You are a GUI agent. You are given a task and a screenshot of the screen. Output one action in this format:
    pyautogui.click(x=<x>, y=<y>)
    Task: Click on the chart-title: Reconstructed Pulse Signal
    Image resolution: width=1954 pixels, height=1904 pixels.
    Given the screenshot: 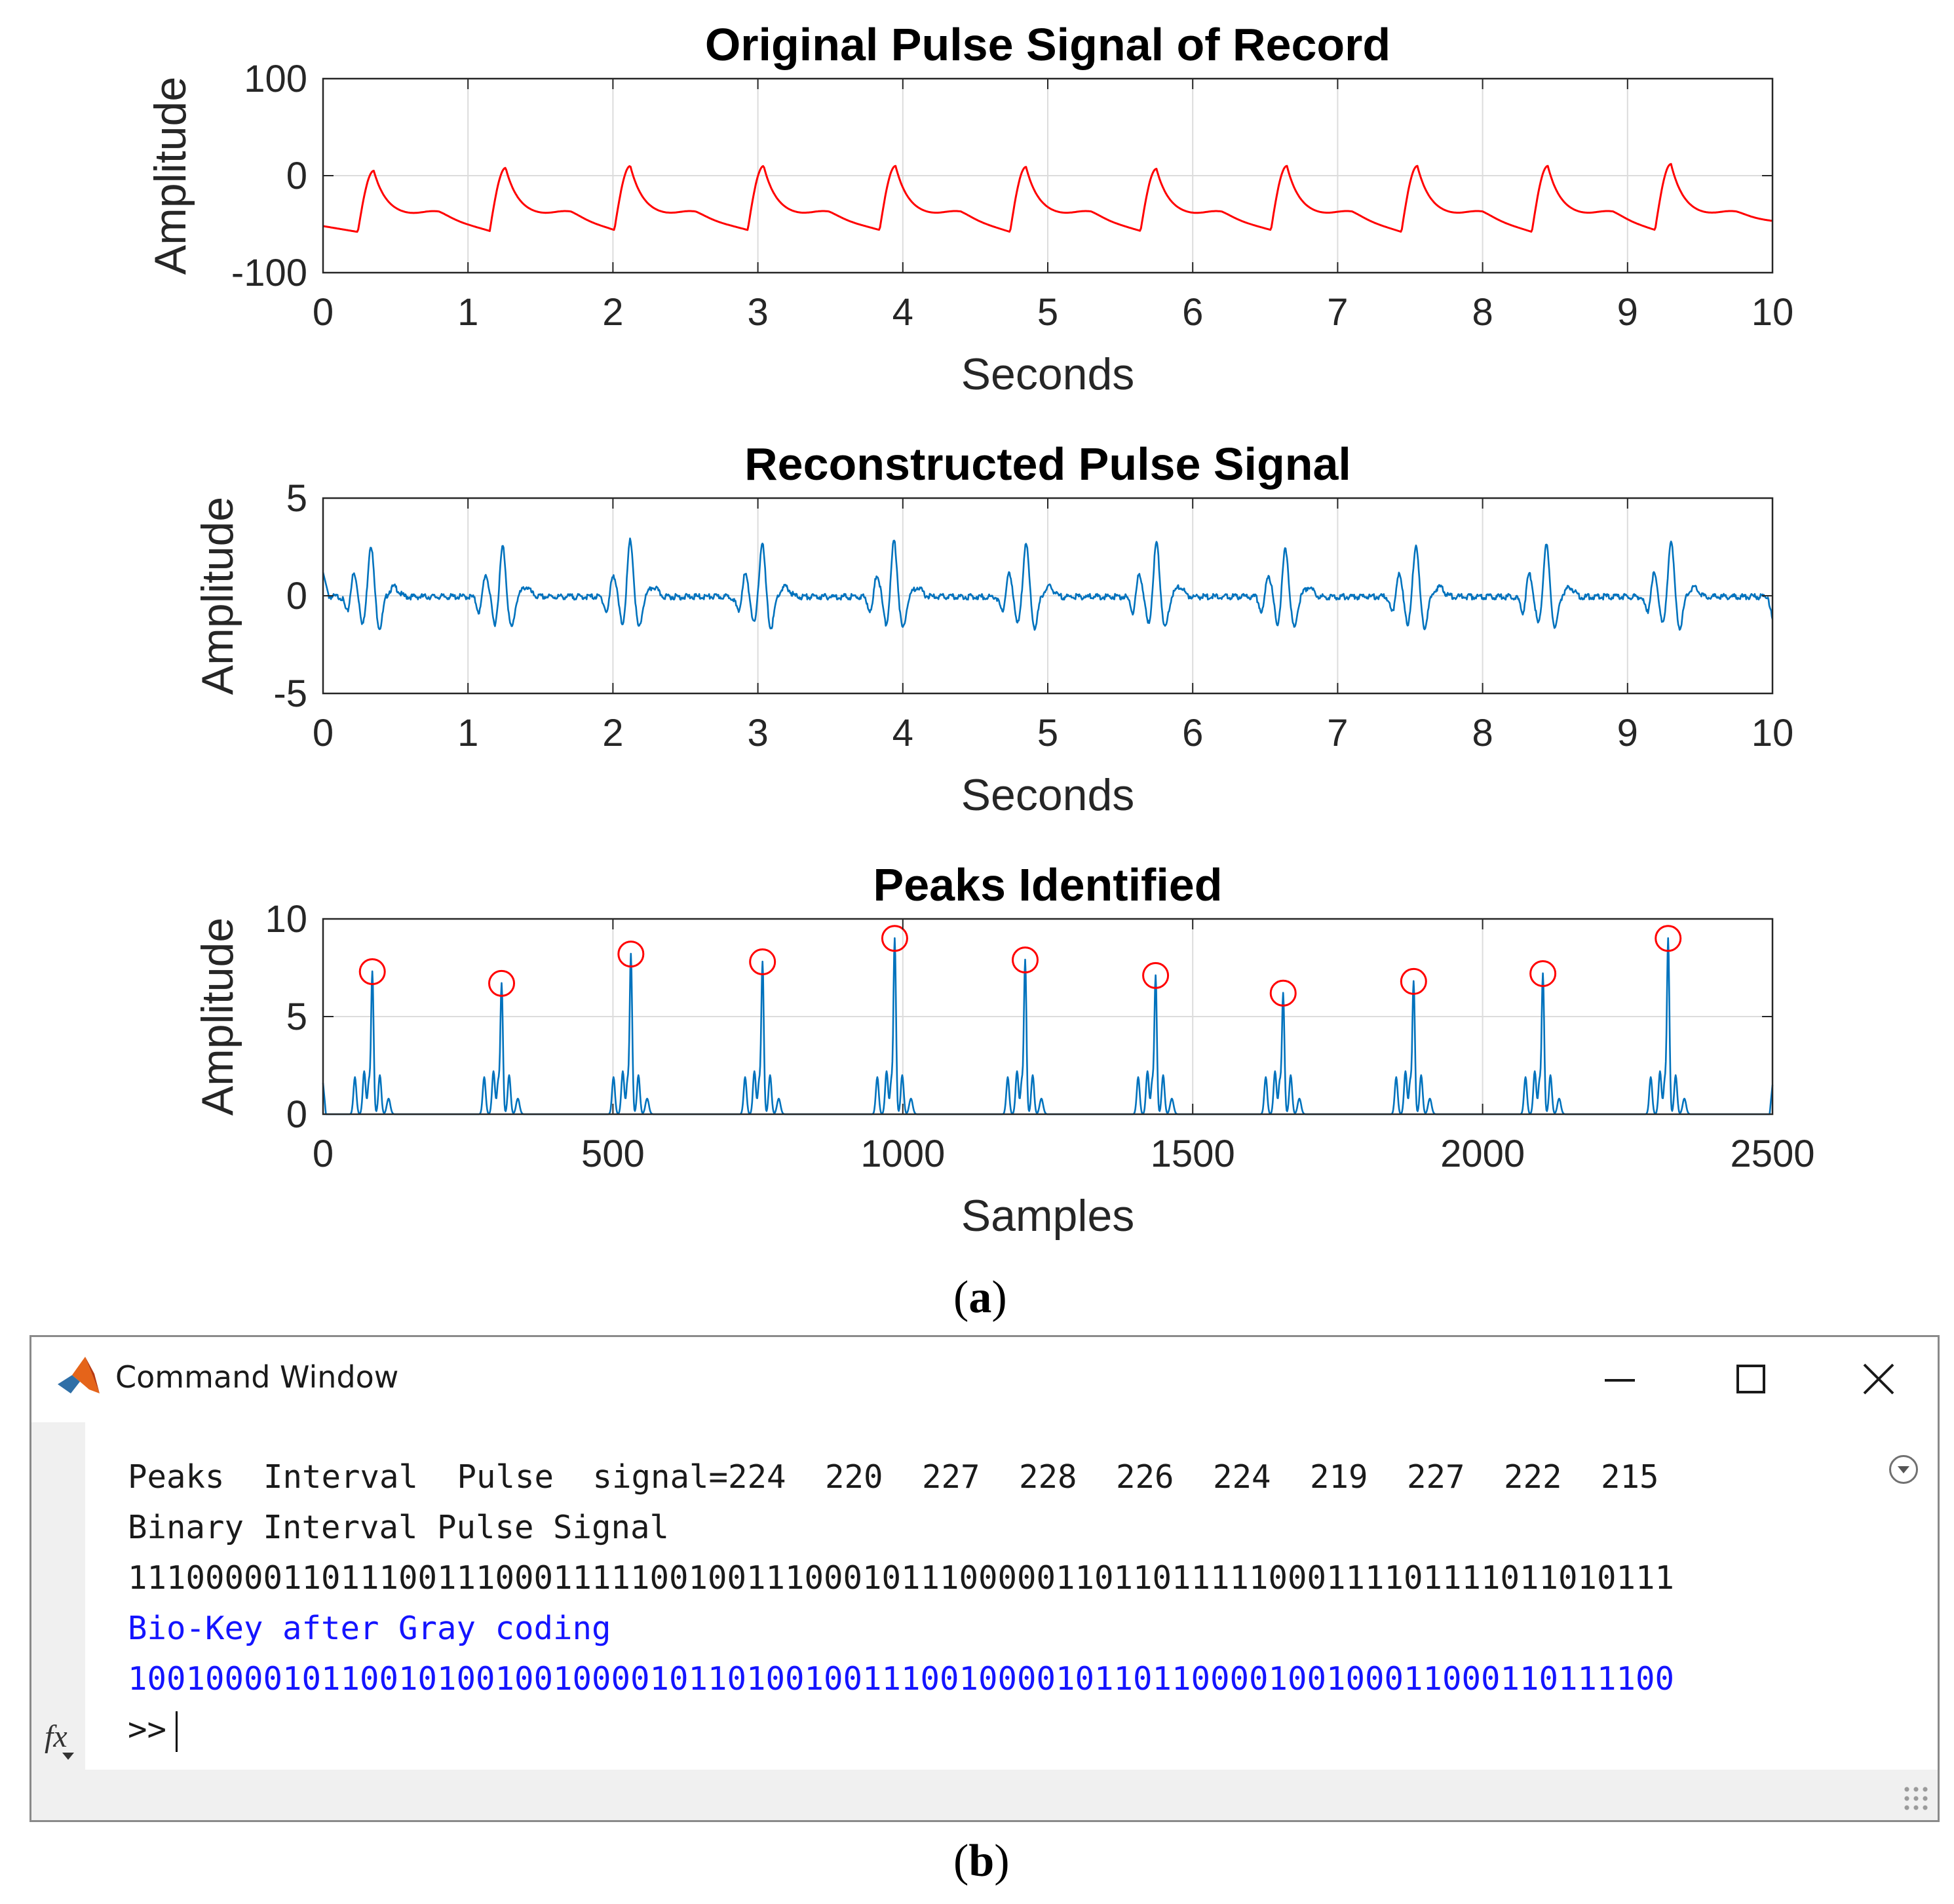 What is the action you would take?
    pyautogui.click(x=1047, y=464)
    